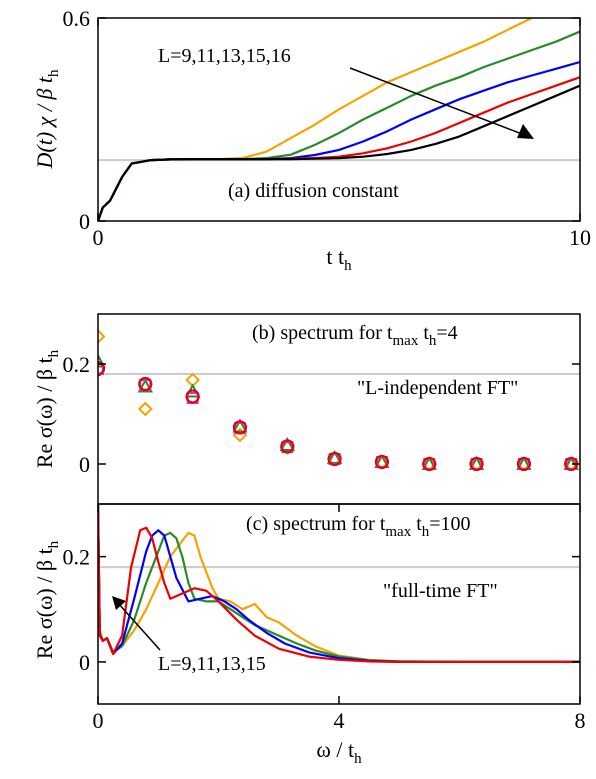  I want to click on panel-c-xtick-label: 4, so click(339, 720).